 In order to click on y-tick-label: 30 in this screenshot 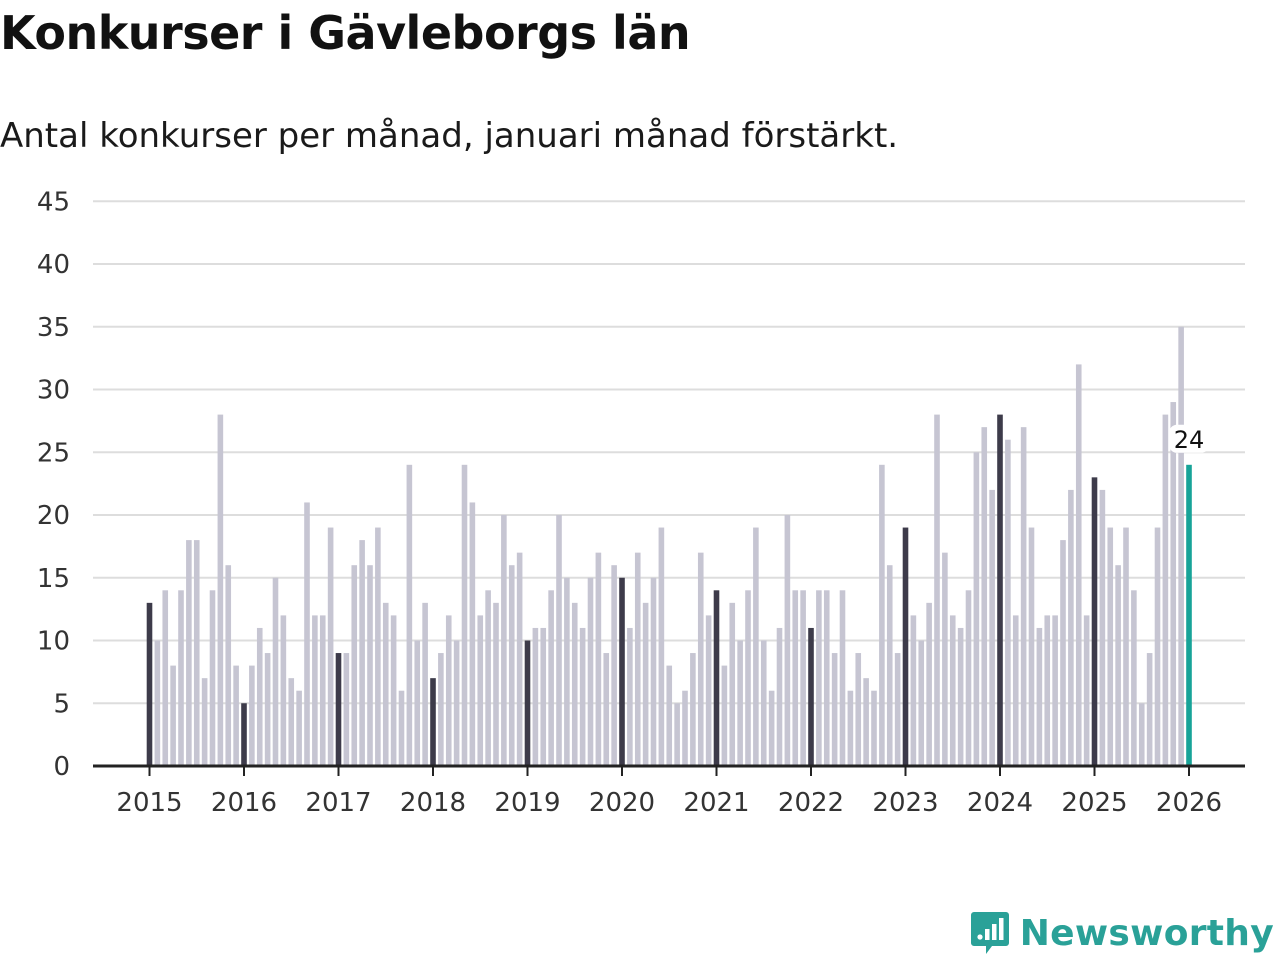, I will do `click(53, 391)`.